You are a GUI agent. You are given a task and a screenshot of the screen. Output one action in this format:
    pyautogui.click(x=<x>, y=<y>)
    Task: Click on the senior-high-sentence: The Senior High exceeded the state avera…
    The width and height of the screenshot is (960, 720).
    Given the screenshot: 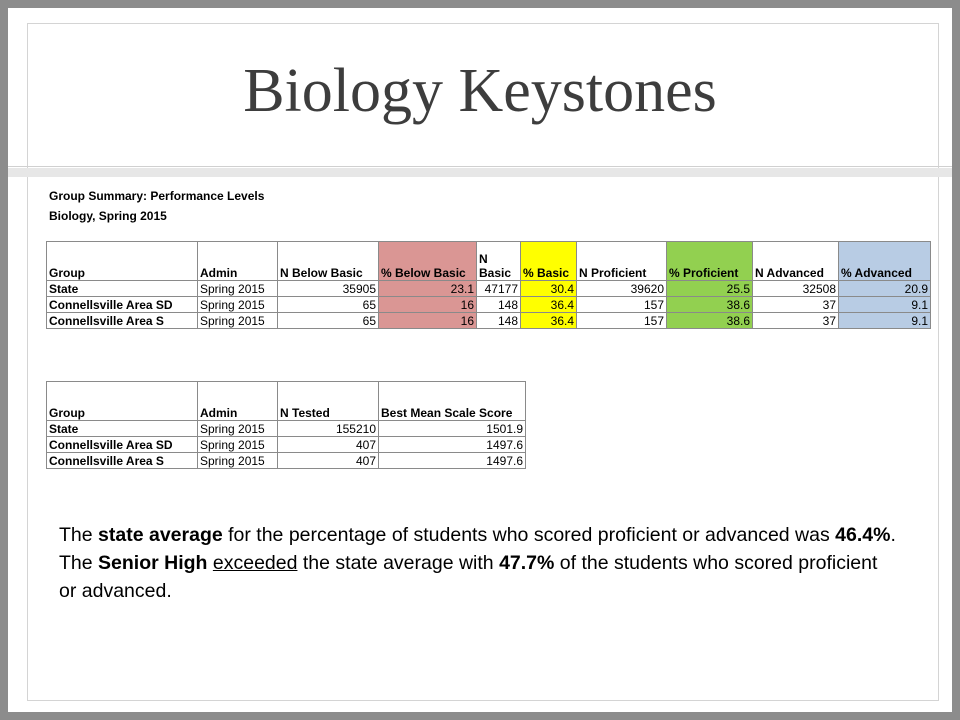 What is the action you would take?
    pyautogui.click(x=479, y=577)
    